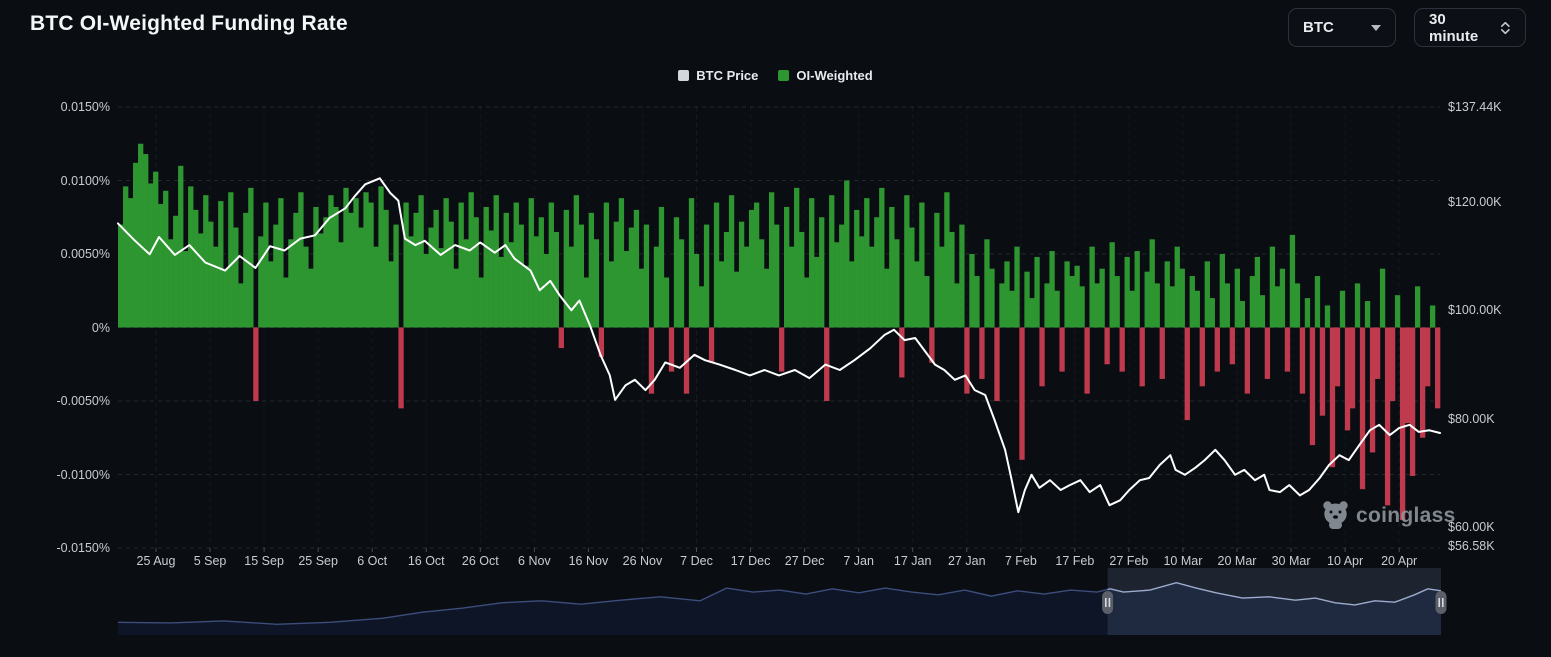  What do you see at coordinates (1407, 27) in the screenshot?
I see `chart-controls: BTC 30 minute` at bounding box center [1407, 27].